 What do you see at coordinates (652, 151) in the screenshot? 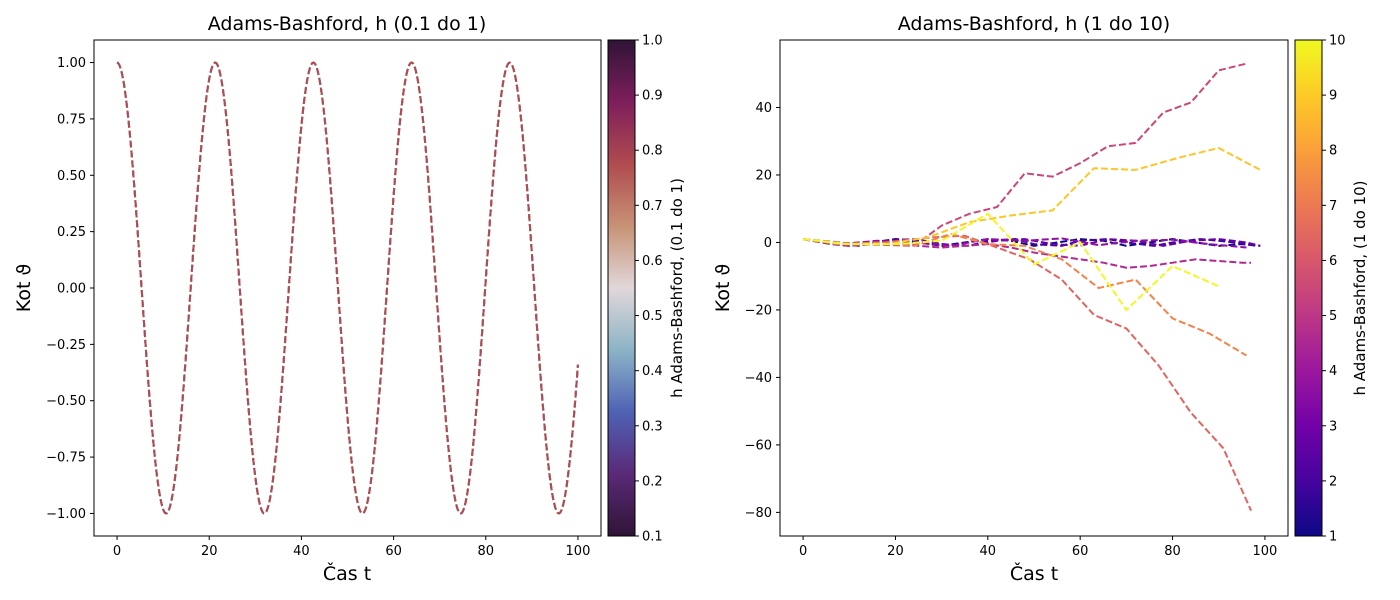
I see `colorbar-left-tick-label: 0.8` at bounding box center [652, 151].